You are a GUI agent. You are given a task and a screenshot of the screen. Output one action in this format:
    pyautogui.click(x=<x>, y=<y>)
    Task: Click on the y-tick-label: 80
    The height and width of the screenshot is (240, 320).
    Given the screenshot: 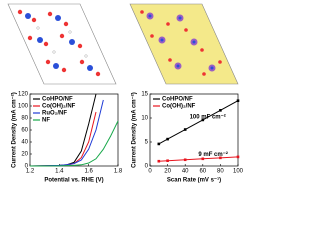 What is the action you would take?
    pyautogui.click(x=24, y=119)
    